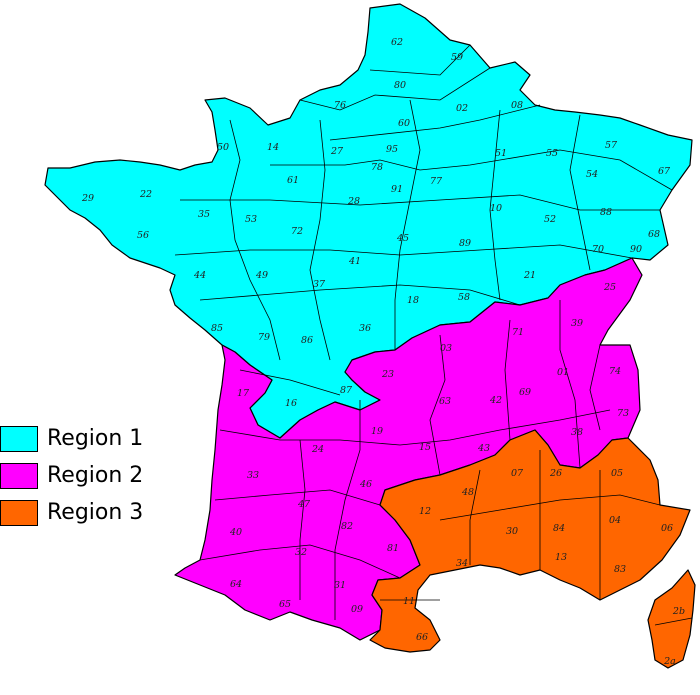  Describe the element at coordinates (346, 390) in the screenshot. I see `dept-label-87: 87` at that location.